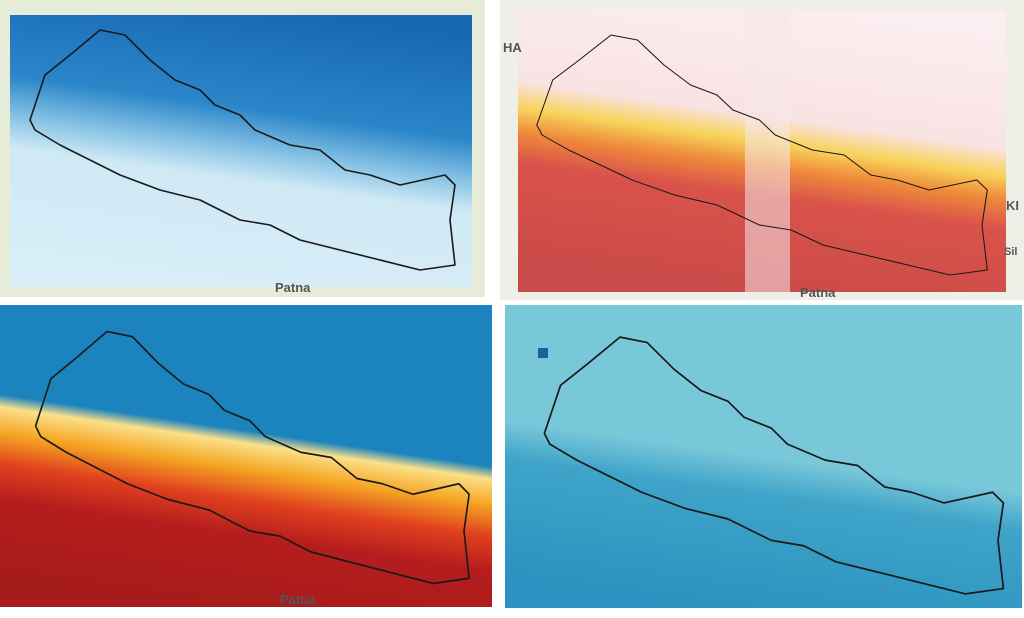 This screenshot has height=618, width=1024. I want to click on image-artifact, so click(767, 151).